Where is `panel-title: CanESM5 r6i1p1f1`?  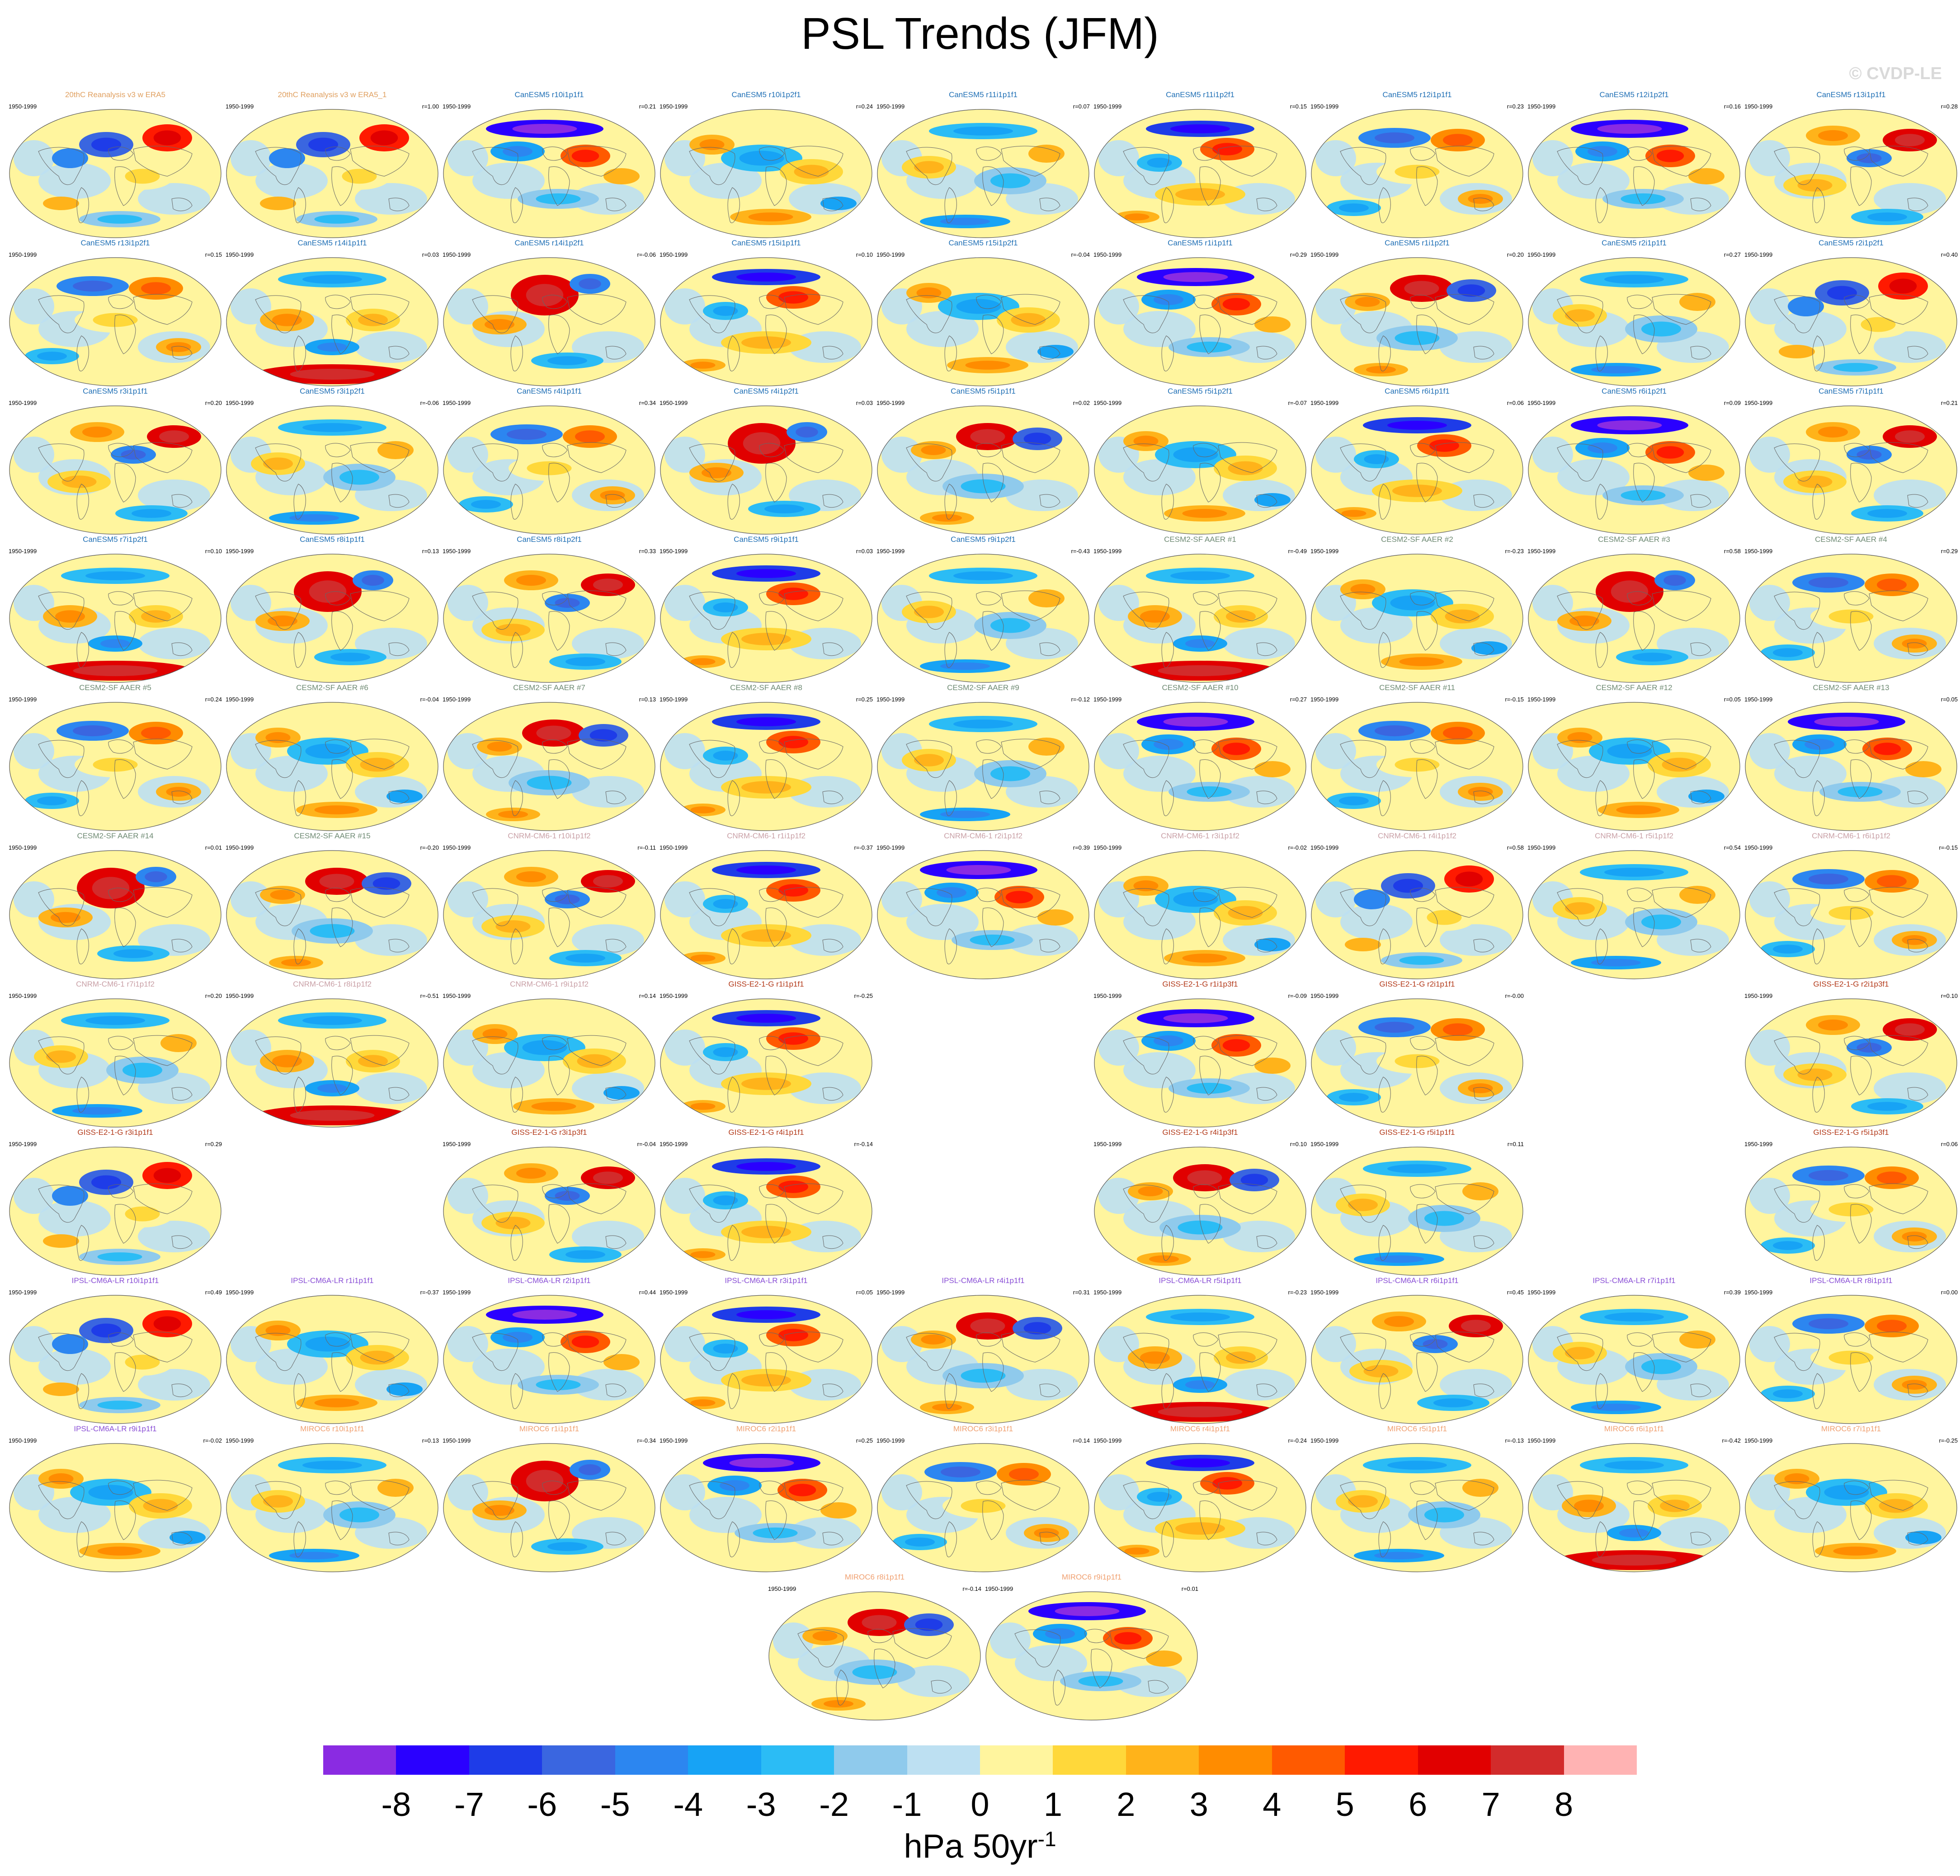
panel-title: CanESM5 r6i1p1f1 is located at coordinates (1417, 391).